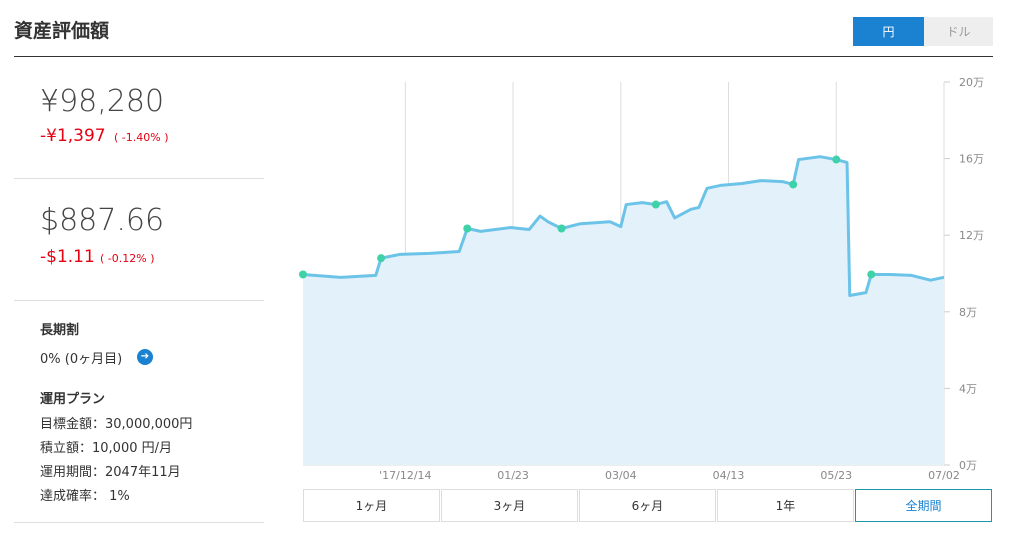 This screenshot has width=1016, height=542. What do you see at coordinates (73, 136) in the screenshot?
I see `yen-change: -¥1,397` at bounding box center [73, 136].